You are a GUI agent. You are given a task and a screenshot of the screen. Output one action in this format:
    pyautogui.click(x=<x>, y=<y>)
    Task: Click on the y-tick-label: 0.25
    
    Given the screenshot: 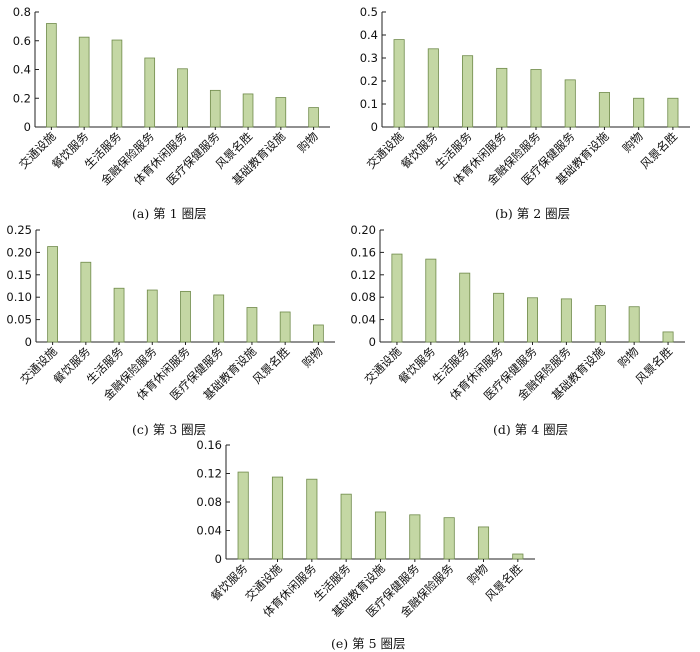 What is the action you would take?
    pyautogui.click(x=19, y=230)
    